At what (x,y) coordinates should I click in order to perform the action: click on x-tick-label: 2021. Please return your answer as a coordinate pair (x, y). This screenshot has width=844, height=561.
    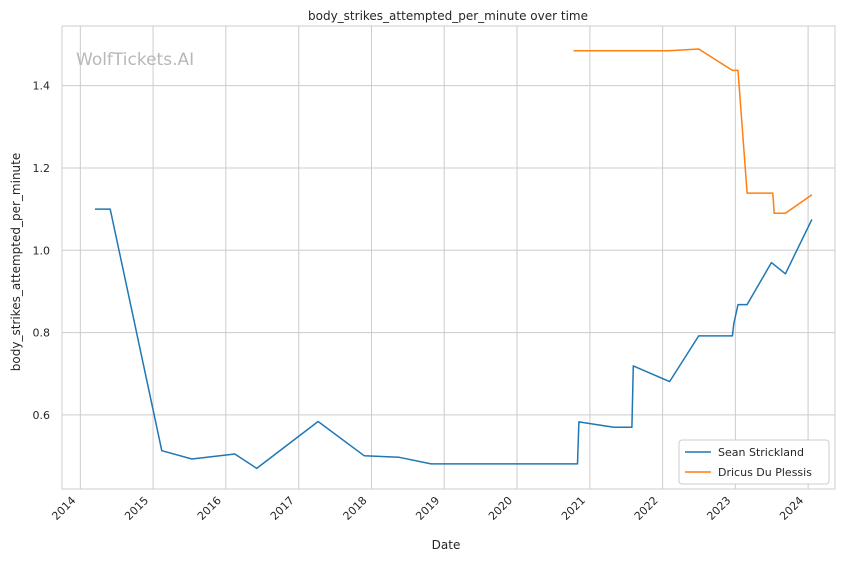
    Looking at the image, I should click on (573, 508).